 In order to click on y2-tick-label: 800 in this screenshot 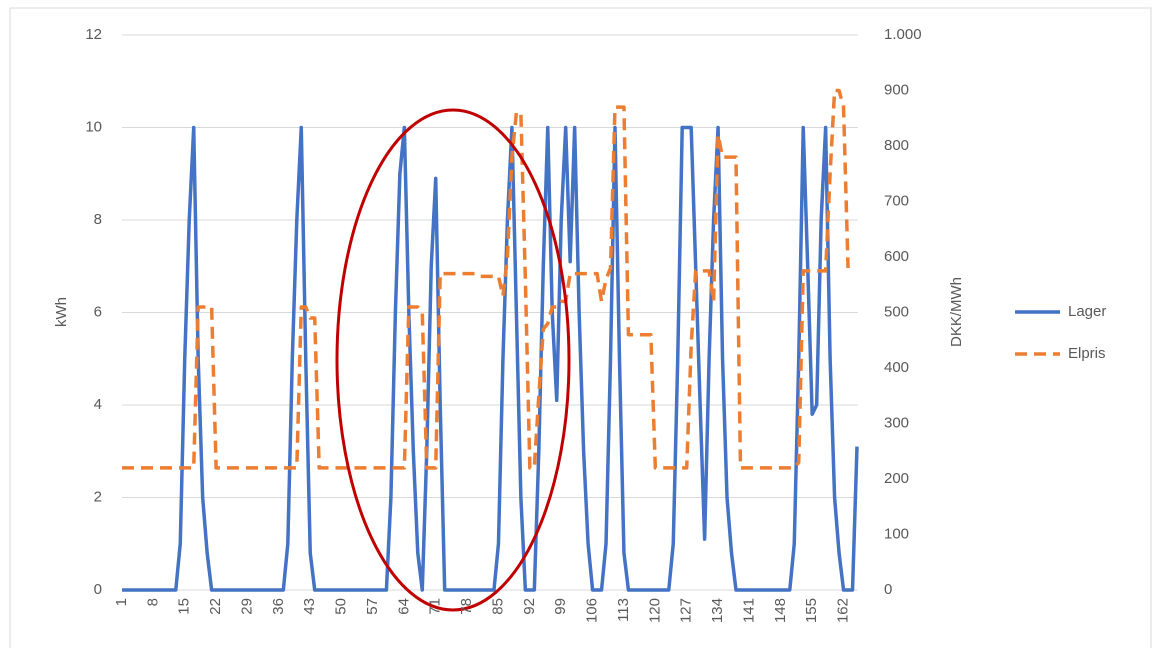, I will do `click(896, 145)`.